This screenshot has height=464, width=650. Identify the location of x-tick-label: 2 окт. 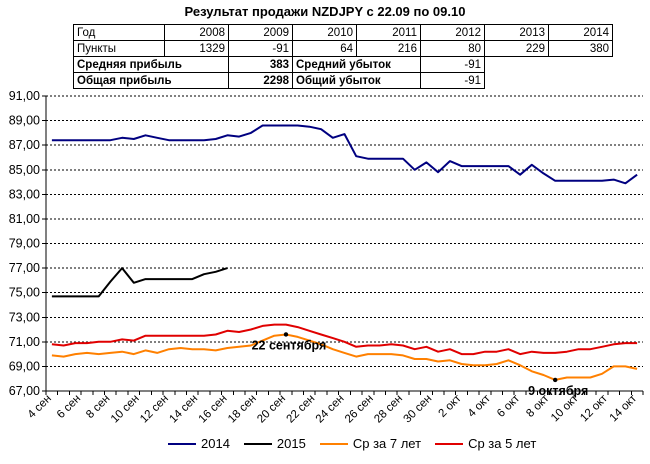
(451, 406).